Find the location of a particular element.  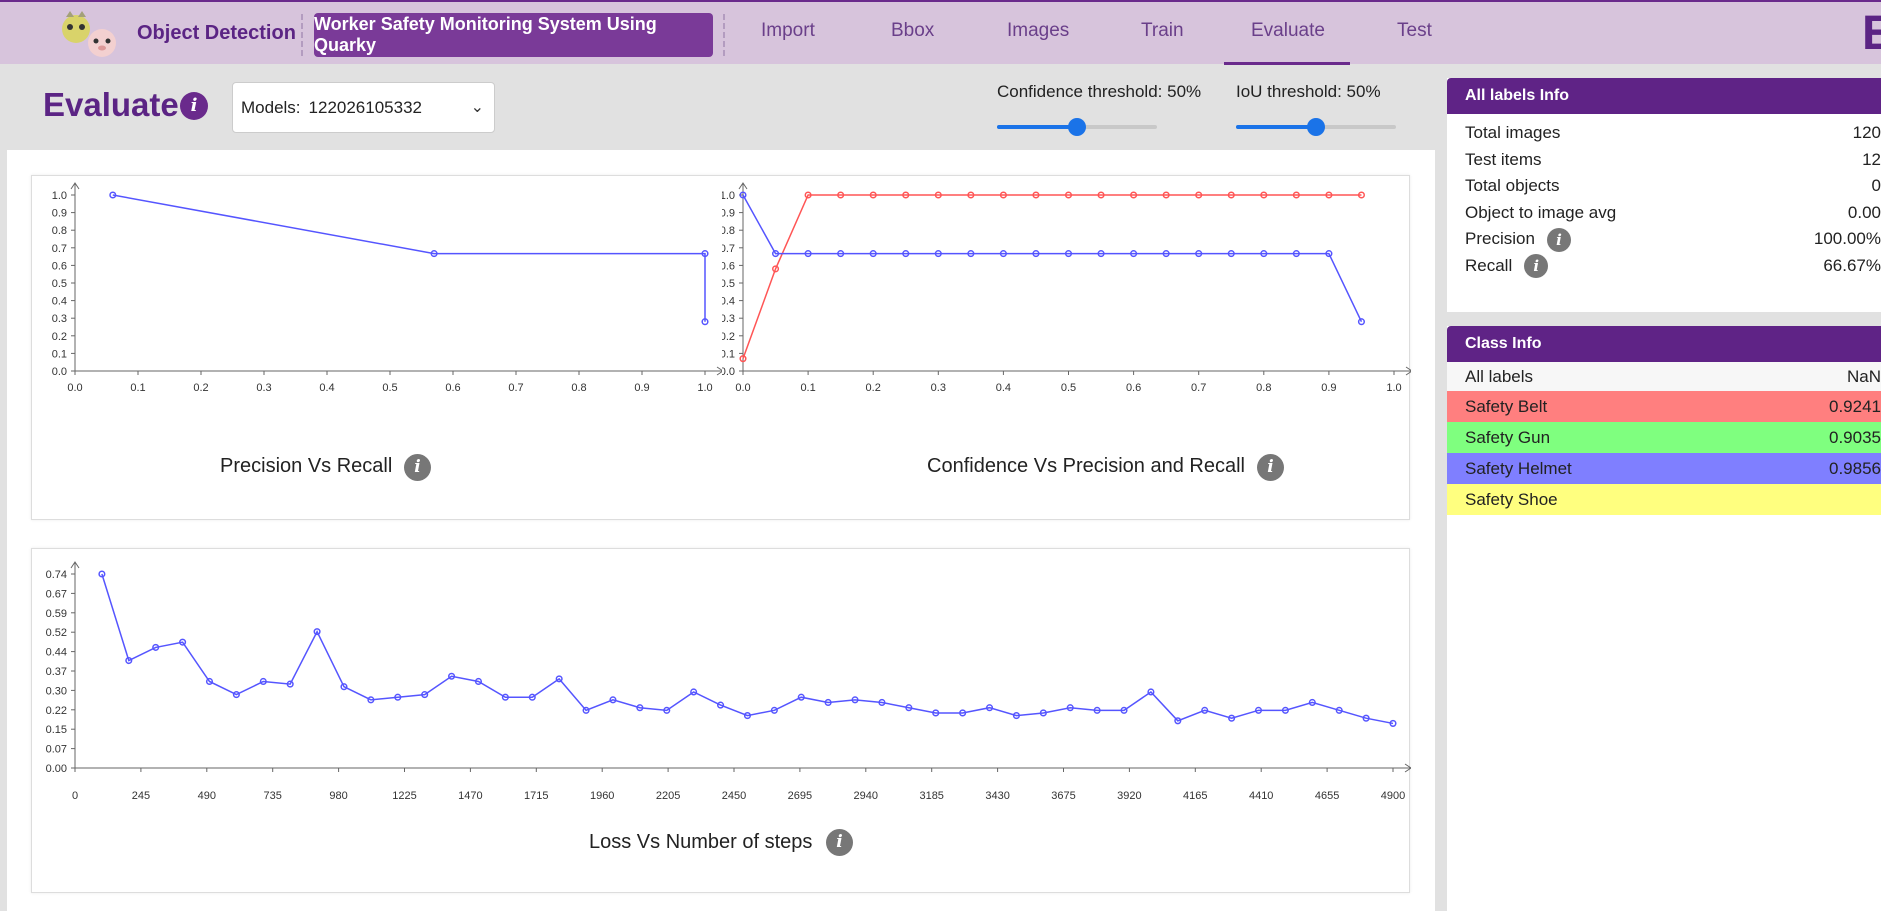

row-label: Recall is located at coordinates (1489, 265).